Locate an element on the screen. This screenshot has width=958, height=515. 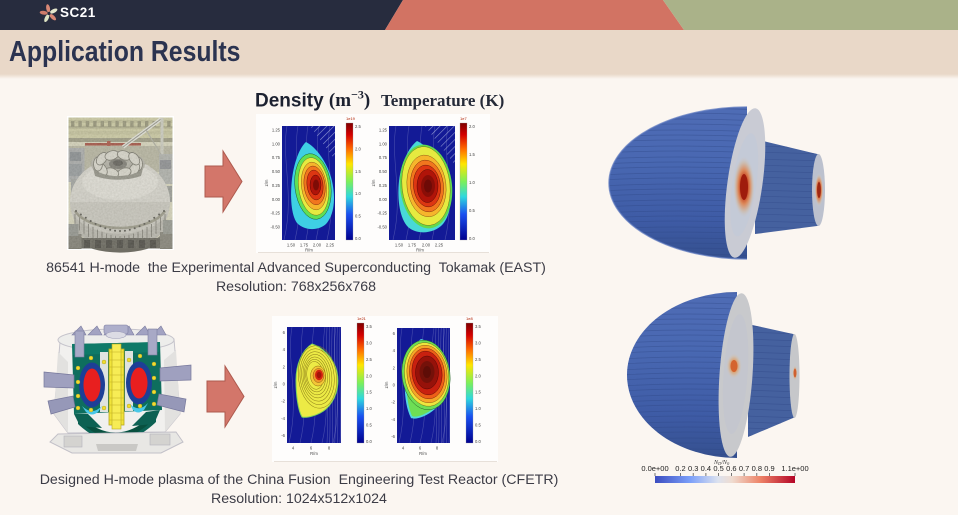
svg-text: 0.9 is located at coordinates (769, 468).